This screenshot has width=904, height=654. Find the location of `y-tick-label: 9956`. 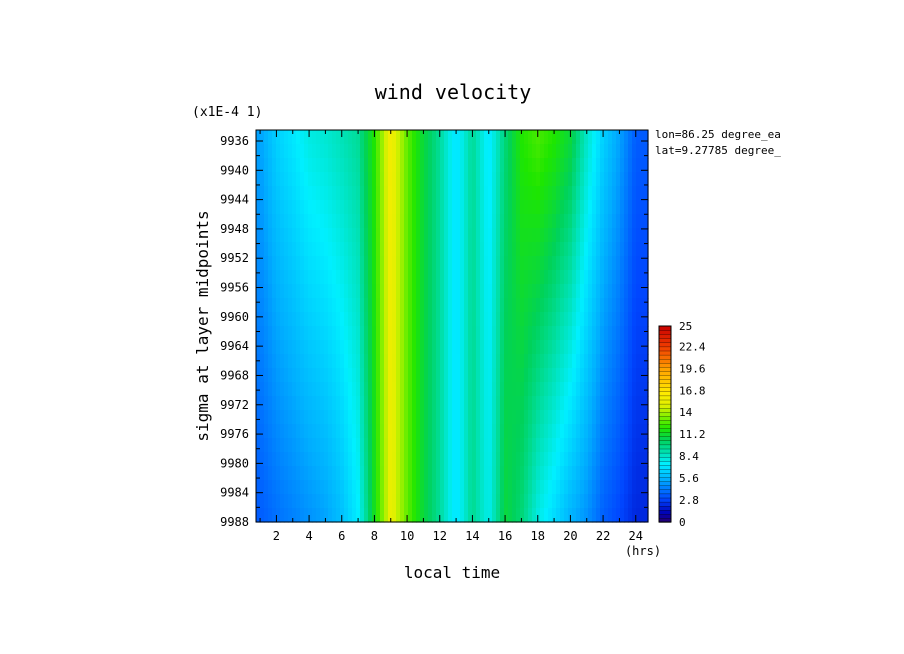

y-tick-label: 9956 is located at coordinates (234, 288).